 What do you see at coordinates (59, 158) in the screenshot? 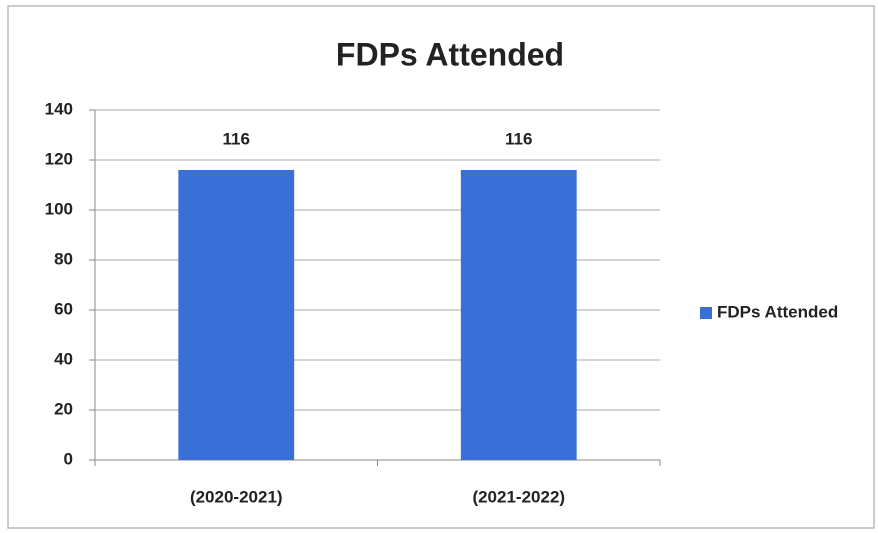
I see `y-tick-label: 120` at bounding box center [59, 158].